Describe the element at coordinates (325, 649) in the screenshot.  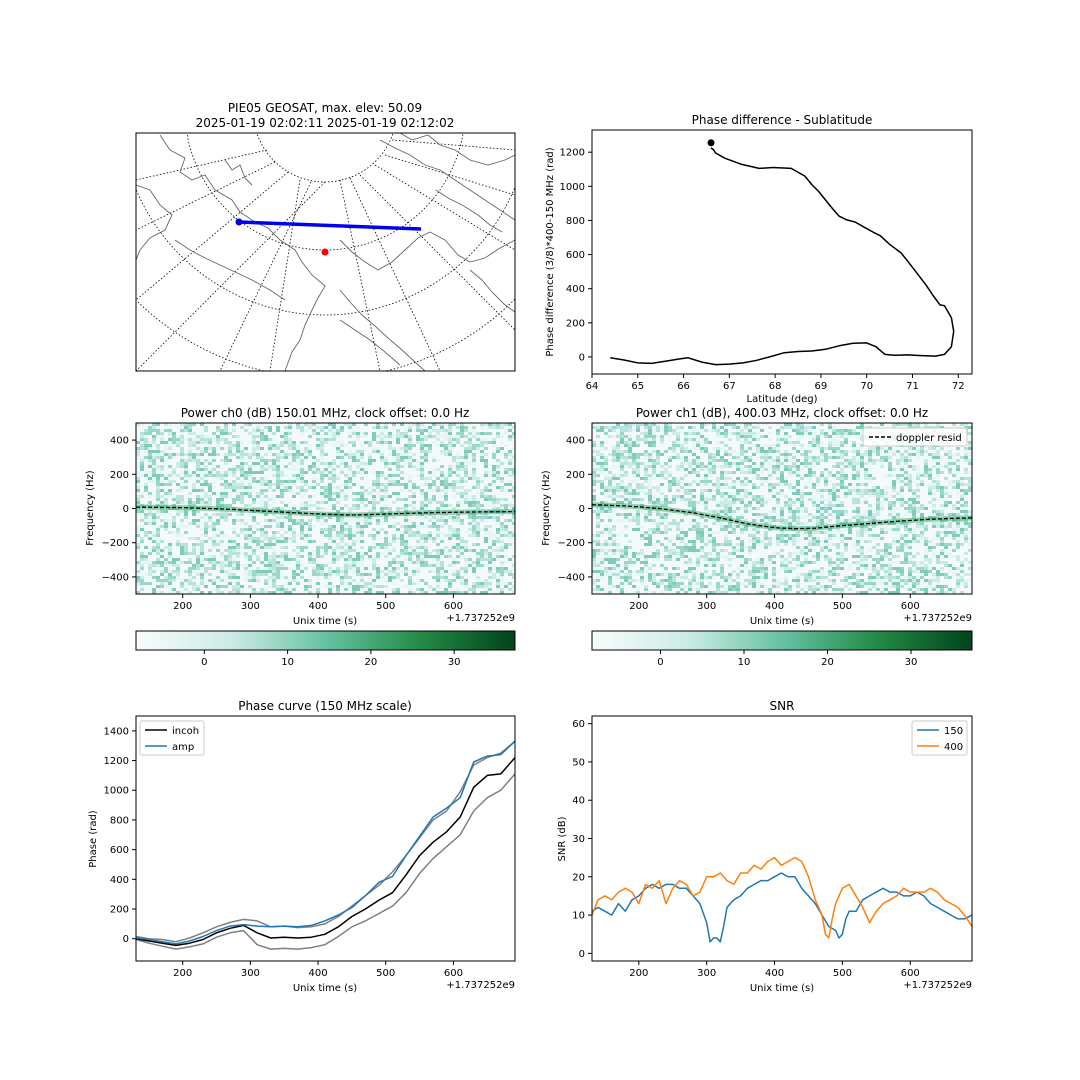
I see `colorbar-ch0: 0 10 20 30` at that location.